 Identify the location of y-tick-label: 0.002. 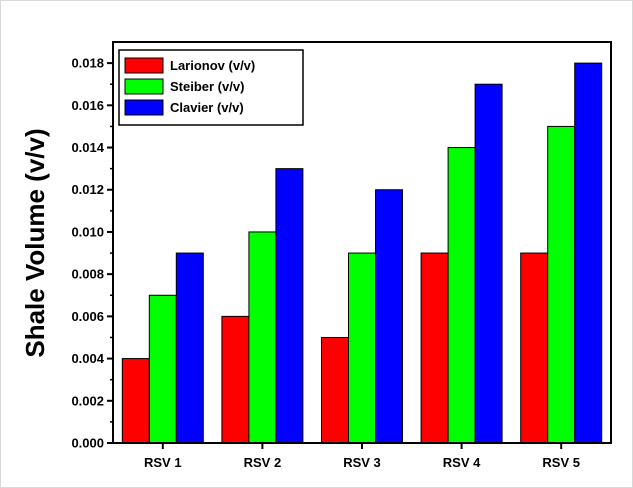
(87, 400).